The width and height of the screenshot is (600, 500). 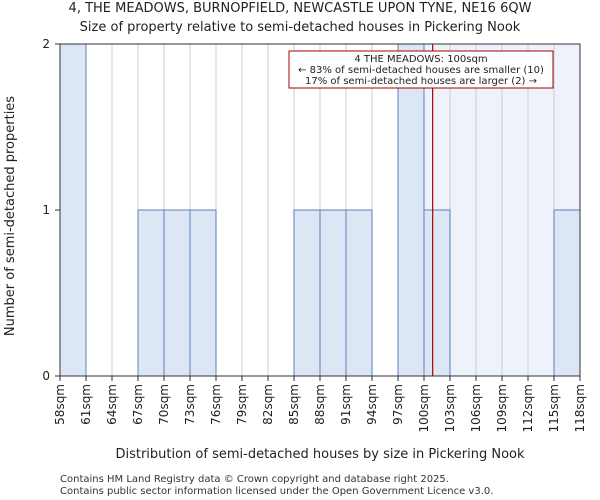 What do you see at coordinates (359, 293) in the screenshot?
I see `bar-91sqm` at bounding box center [359, 293].